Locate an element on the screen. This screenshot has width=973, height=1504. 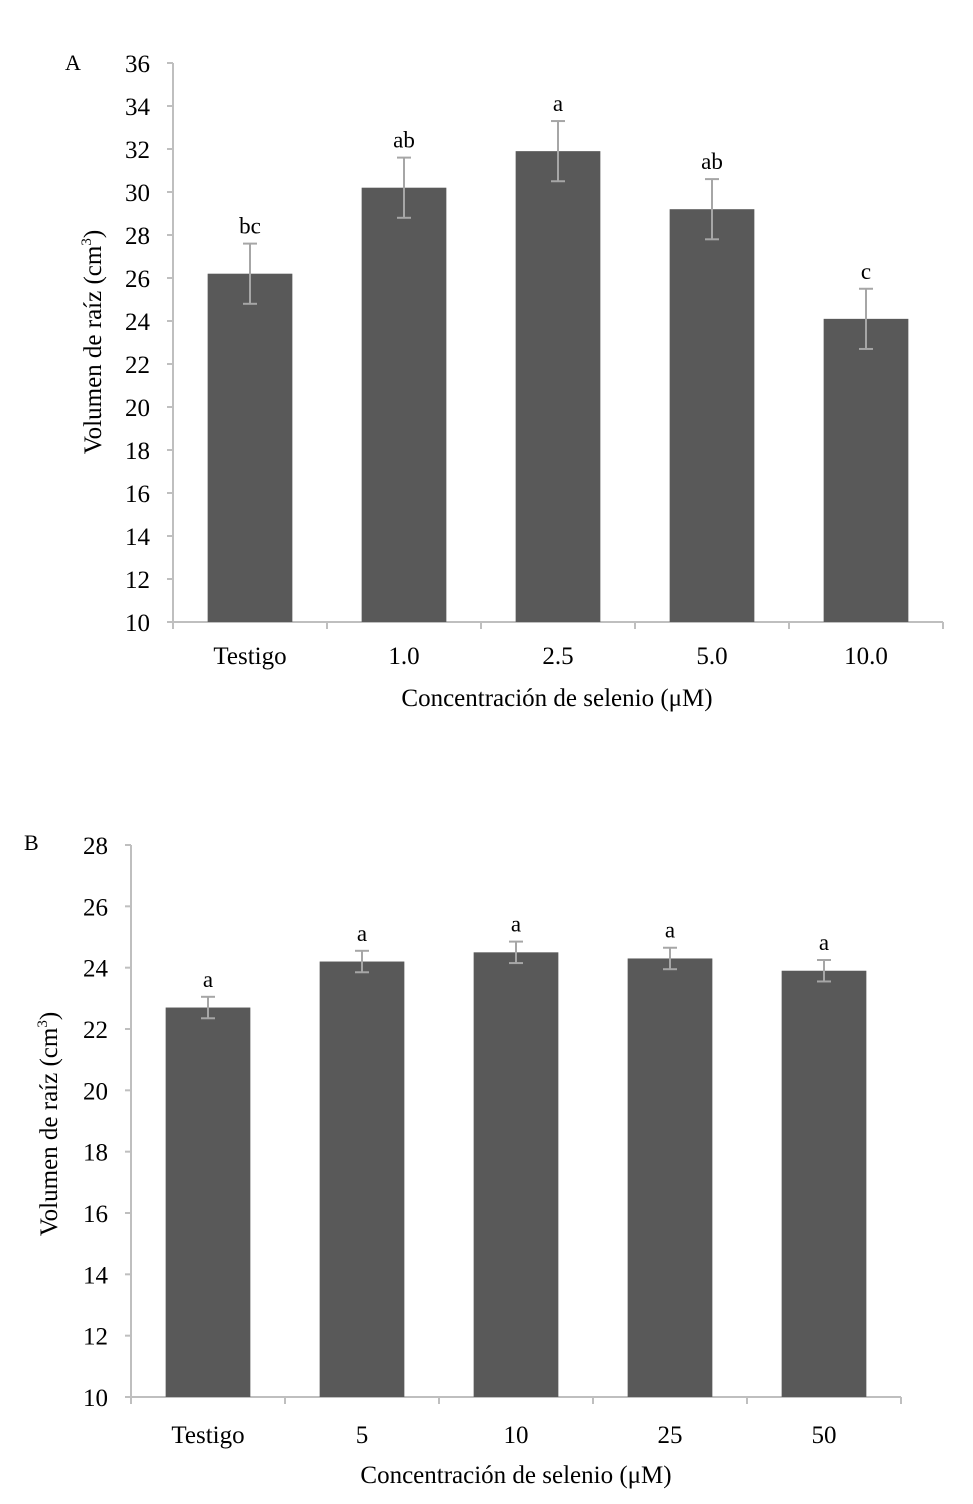
x-category-label: 10.0 is located at coordinates (866, 656).